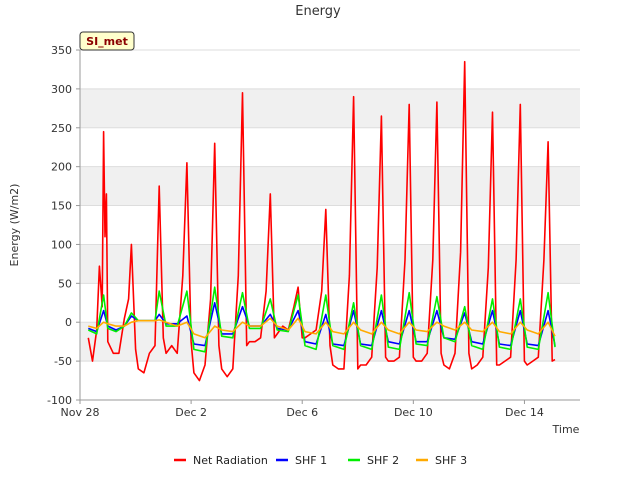 This screenshot has height=480, width=640. I want to click on y-tick-label: 250, so click(61, 128).